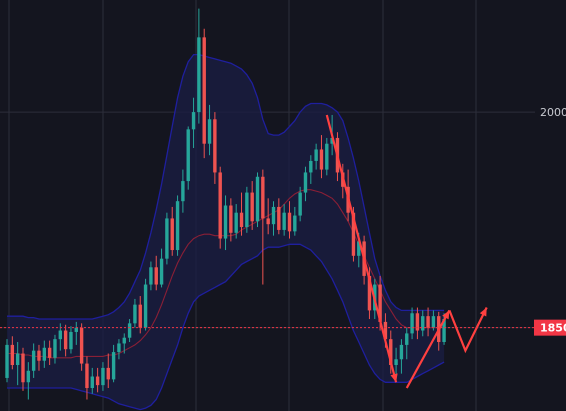 The image size is (566, 411). I want to click on annotation-arrow-projection, so click(483, 312).